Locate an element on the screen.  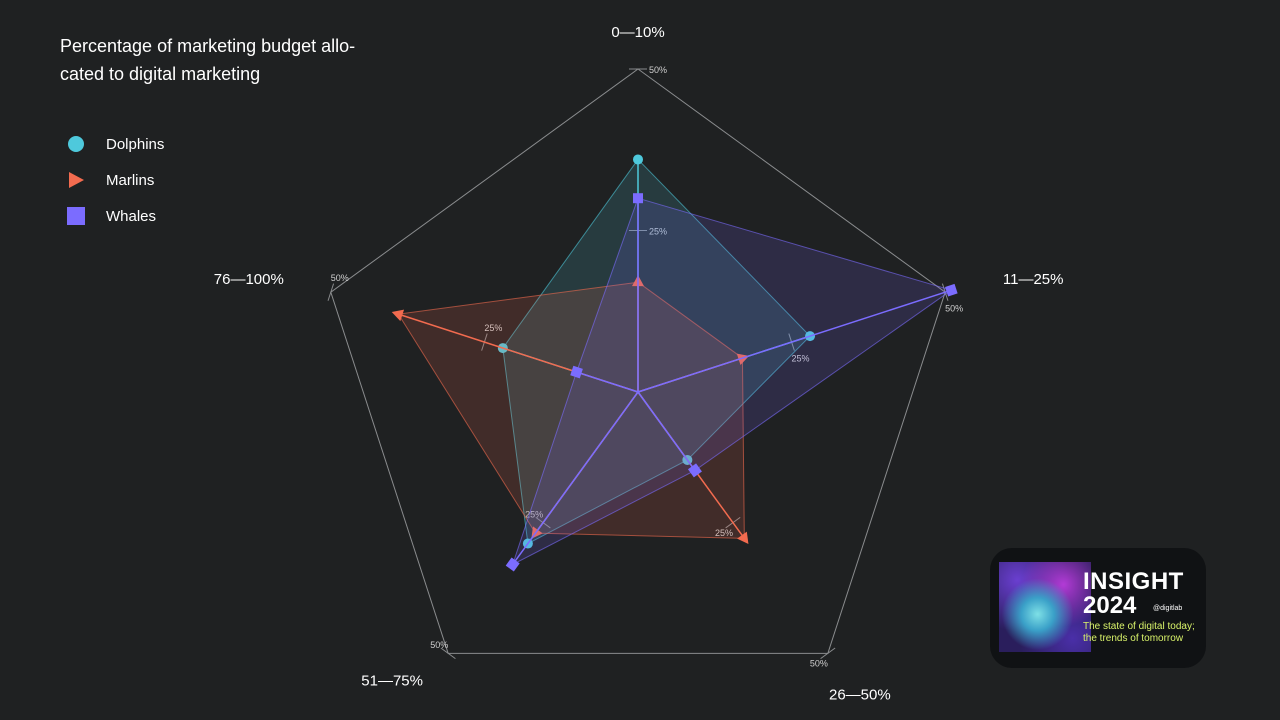
circle-icon is located at coordinates (76, 144).